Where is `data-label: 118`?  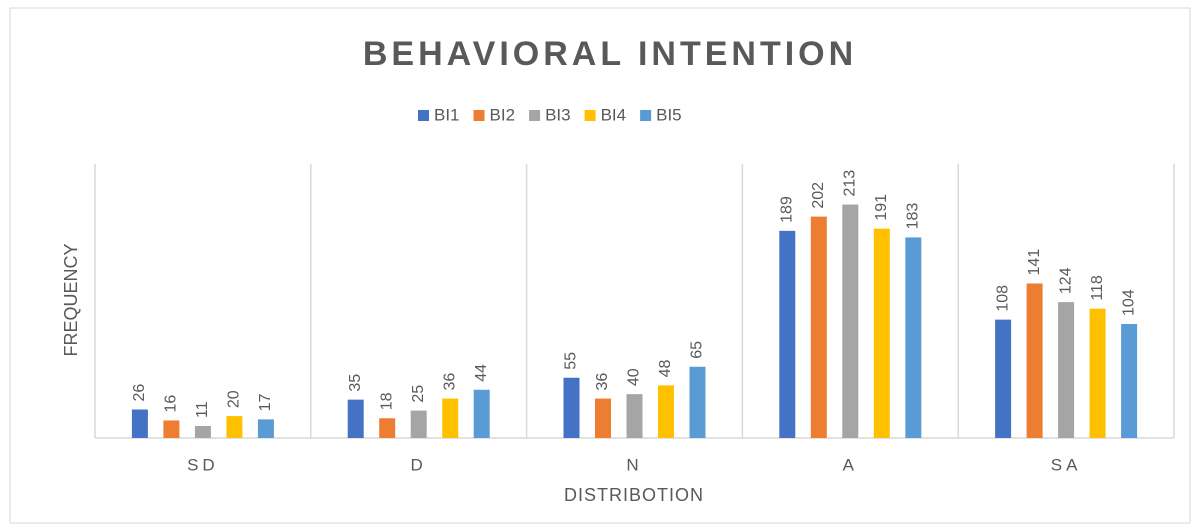
data-label: 118 is located at coordinates (1097, 288).